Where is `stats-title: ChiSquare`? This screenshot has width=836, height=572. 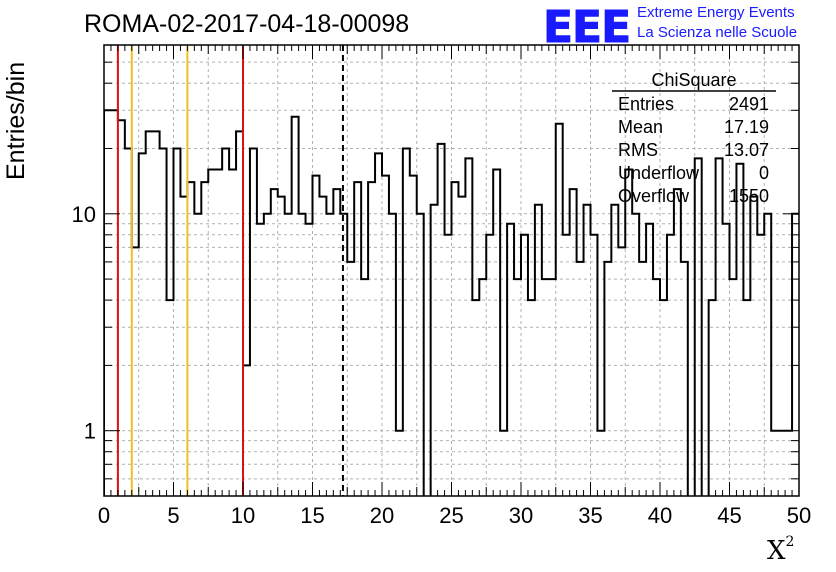 stats-title: ChiSquare is located at coordinates (693, 80).